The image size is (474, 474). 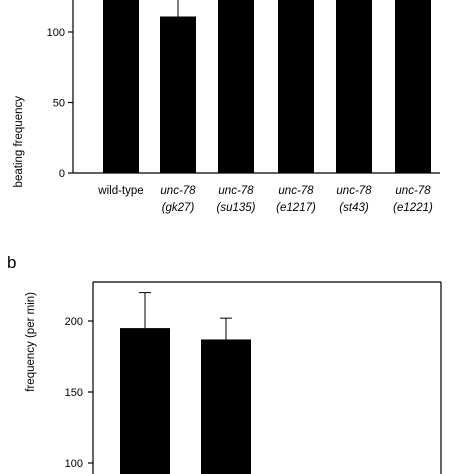 I want to click on panel-b-y-ticks: 100 150 200, so click(x=79, y=393).